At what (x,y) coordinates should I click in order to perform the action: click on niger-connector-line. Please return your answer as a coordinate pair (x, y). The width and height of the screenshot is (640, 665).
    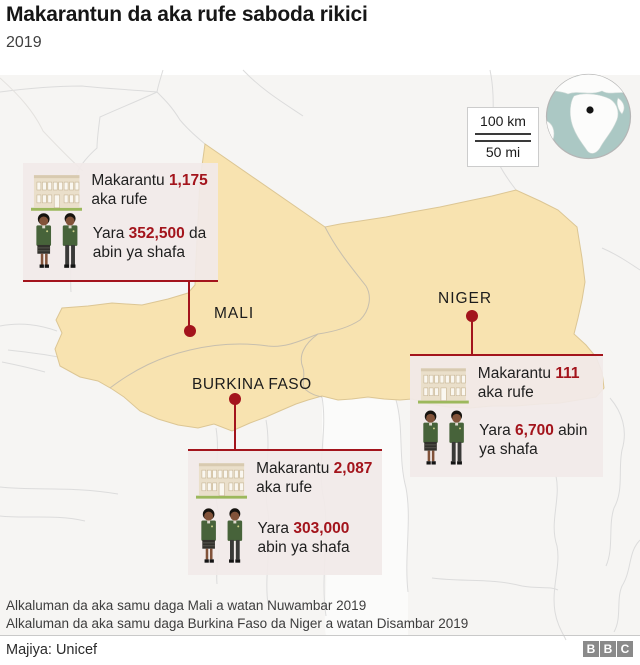
    Looking at the image, I should click on (472, 337).